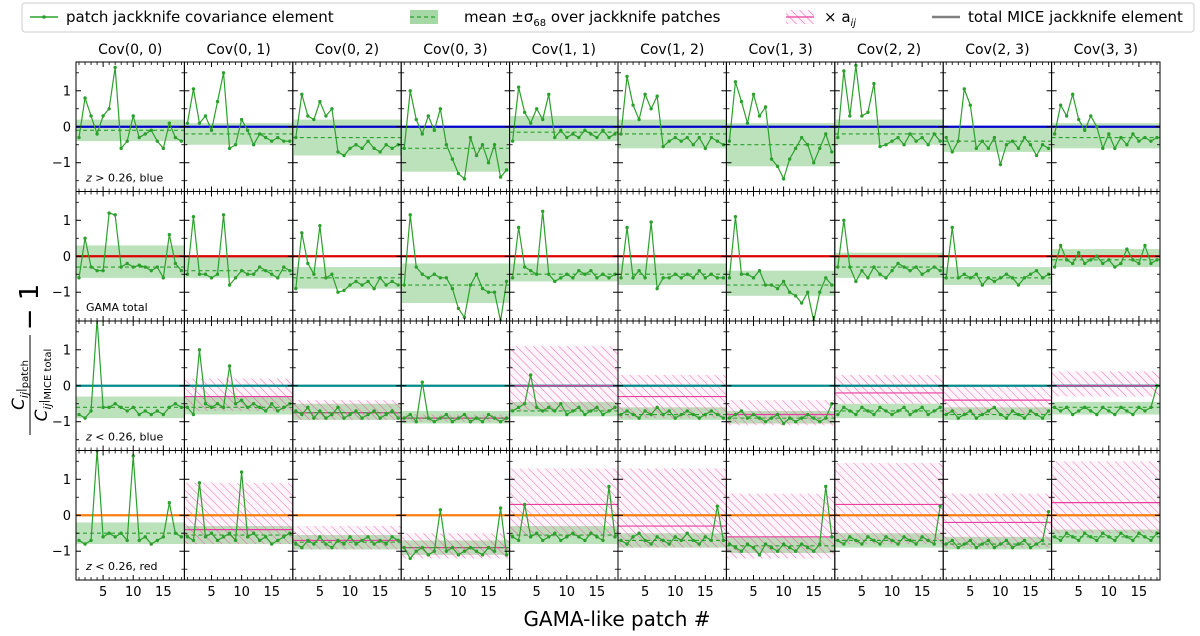  I want to click on column-title: Cov(1, 3), so click(780, 50).